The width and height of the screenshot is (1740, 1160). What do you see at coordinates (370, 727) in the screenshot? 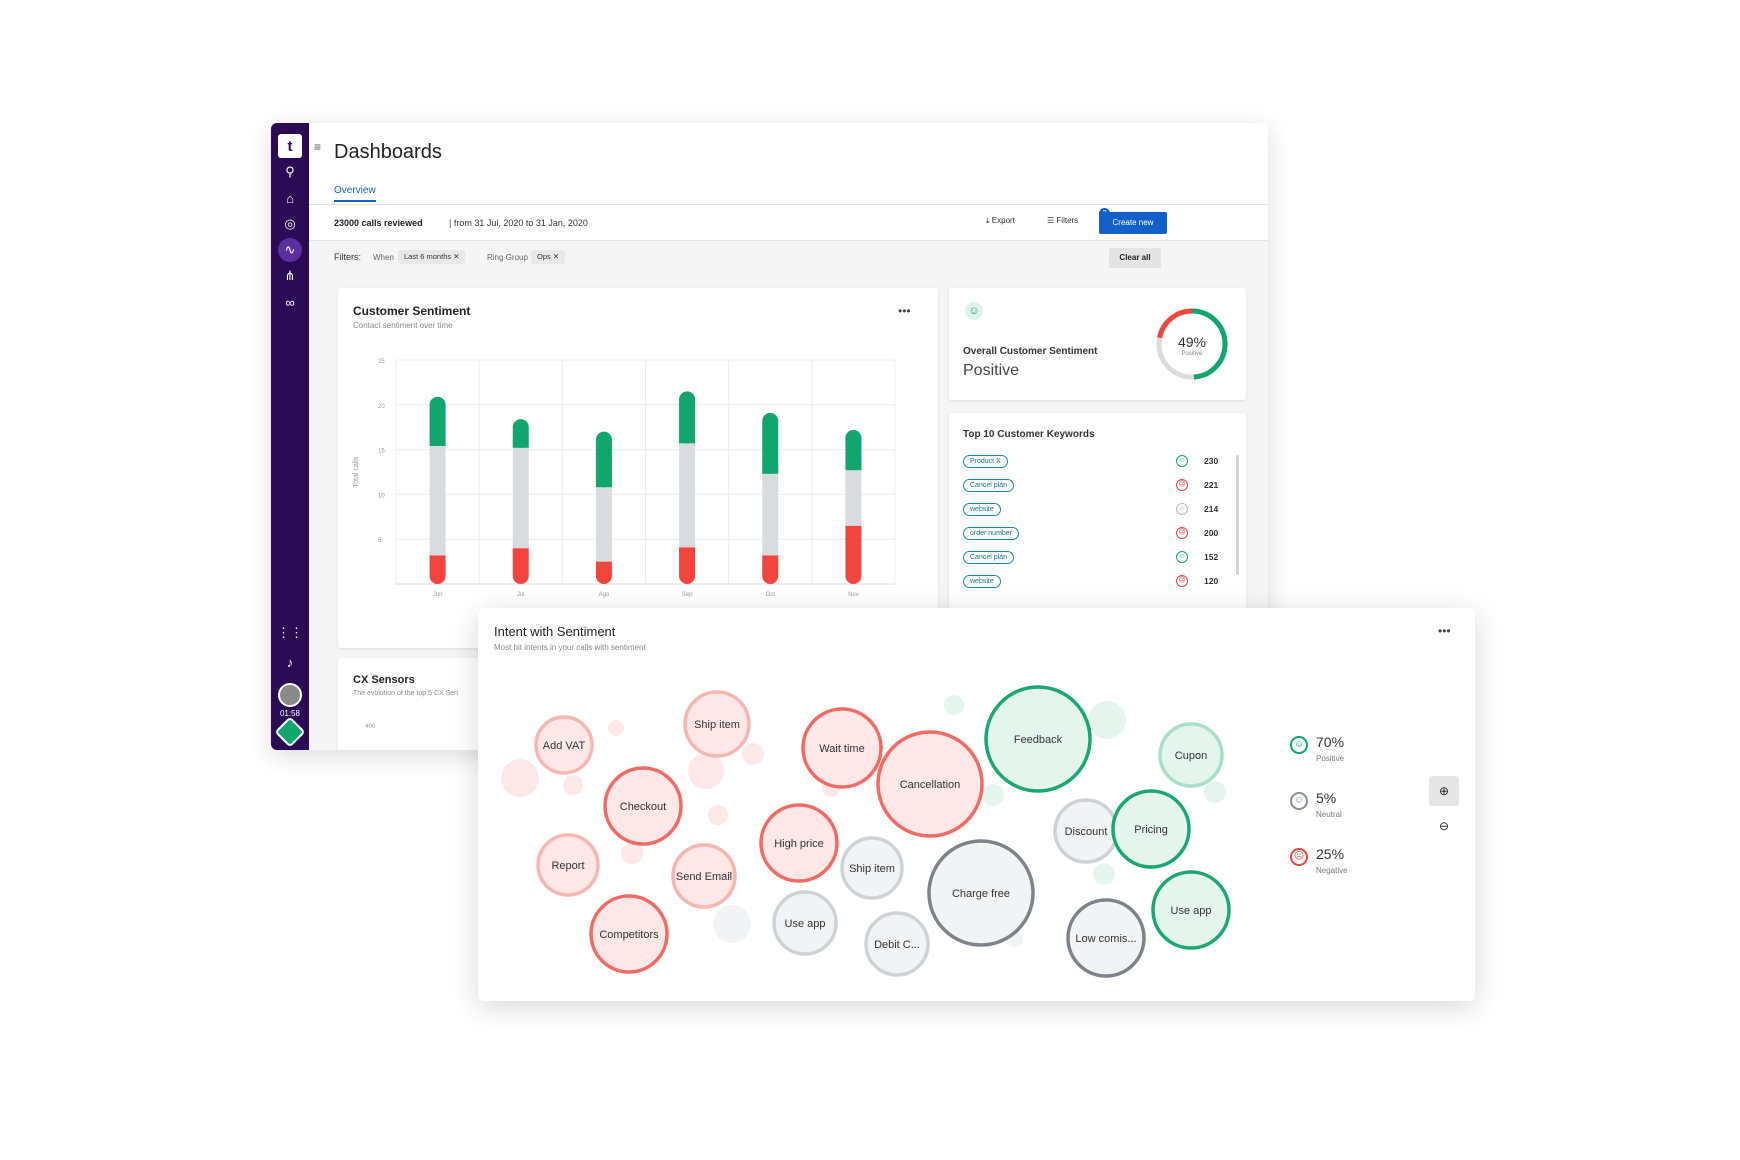
I see `y-tick-label: 400` at bounding box center [370, 727].